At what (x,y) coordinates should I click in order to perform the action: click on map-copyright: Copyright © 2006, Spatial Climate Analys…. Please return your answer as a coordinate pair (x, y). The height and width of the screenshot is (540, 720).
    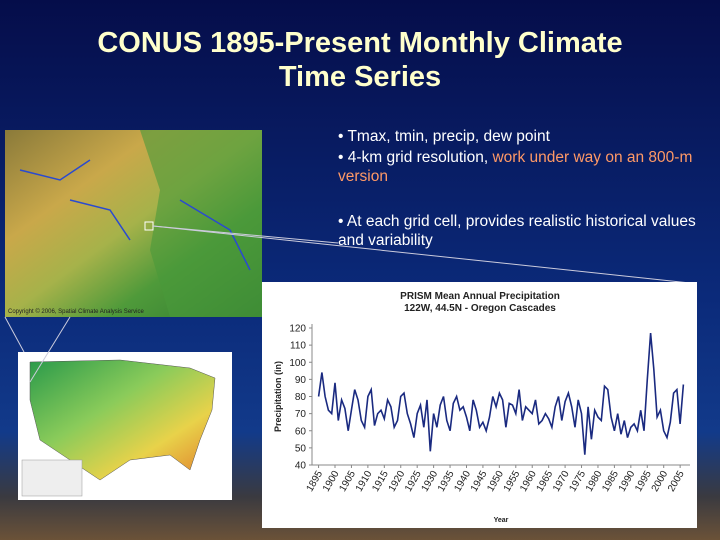
    Looking at the image, I should click on (76, 311).